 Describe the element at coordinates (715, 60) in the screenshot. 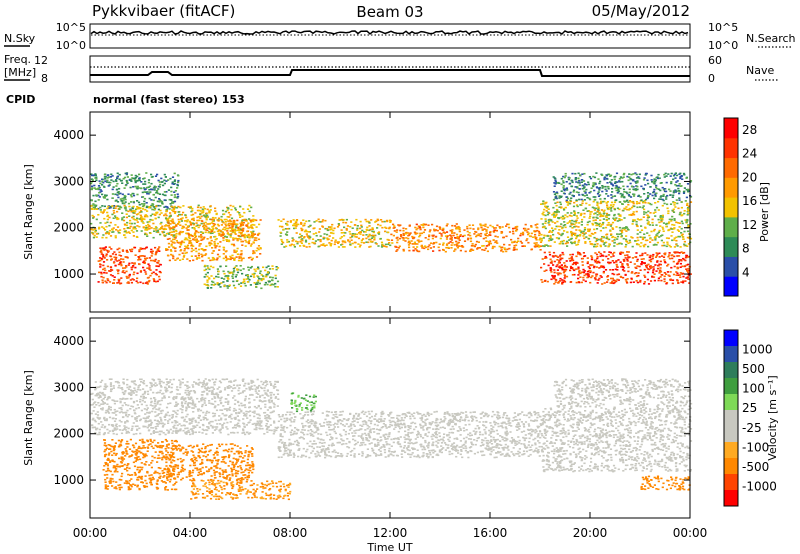

I see `nave-tick-top: 60` at that location.